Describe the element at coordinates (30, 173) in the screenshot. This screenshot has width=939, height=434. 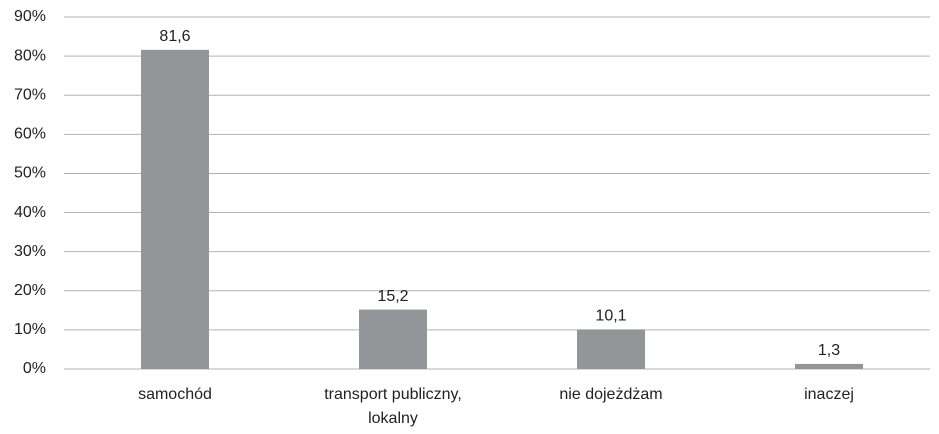
I see `y-tick-label: 50%` at that location.